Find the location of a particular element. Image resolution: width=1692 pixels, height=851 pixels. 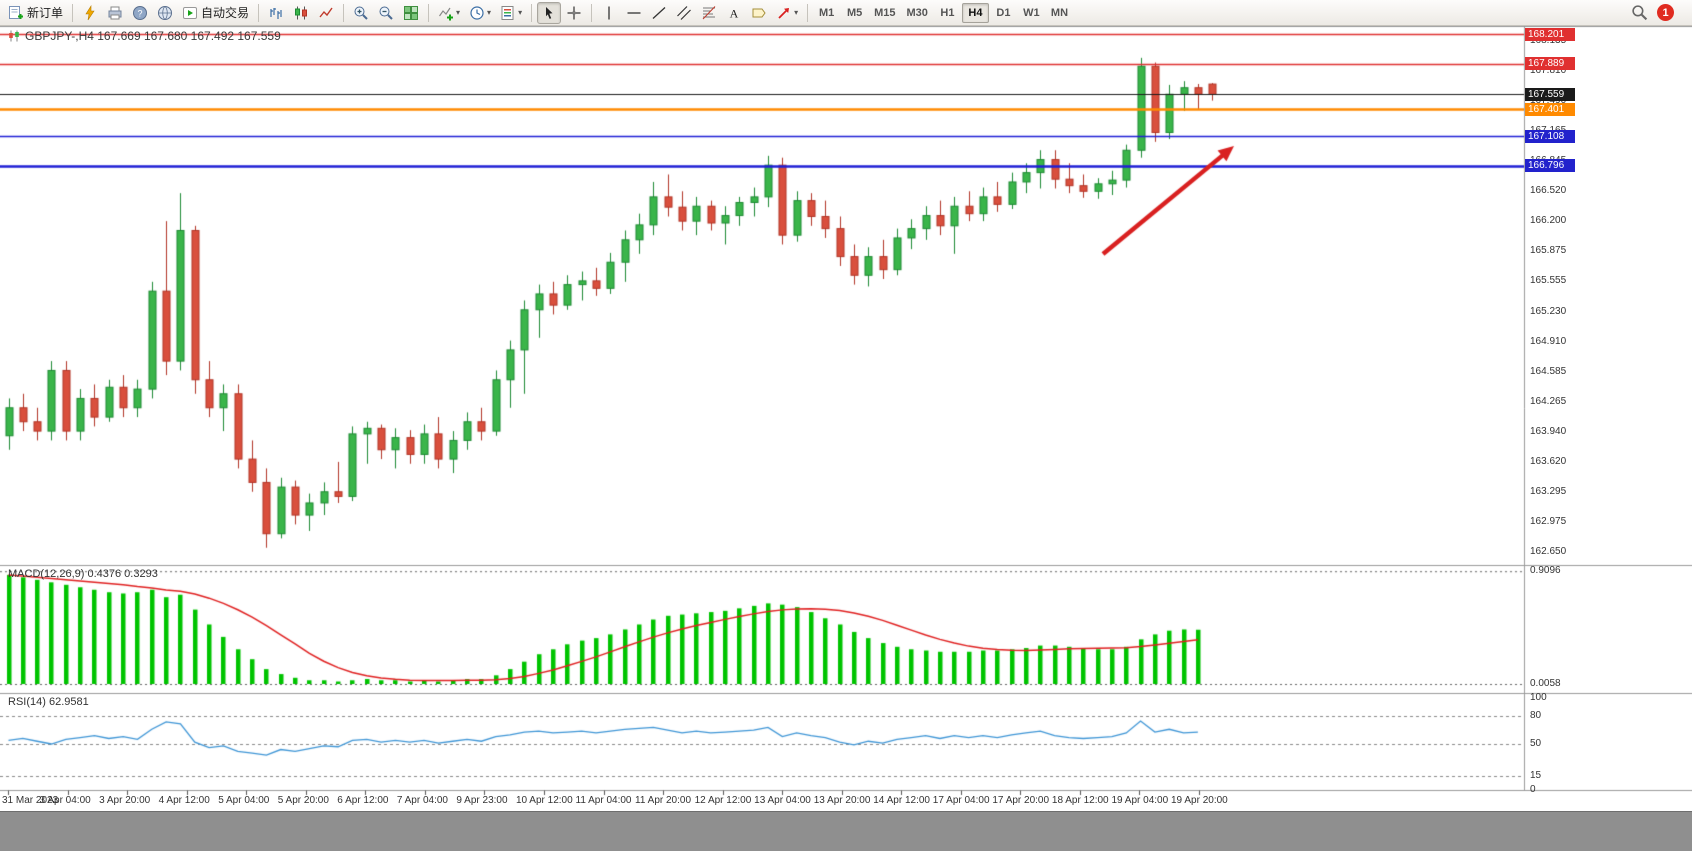

search-icon is located at coordinates (1639, 12).